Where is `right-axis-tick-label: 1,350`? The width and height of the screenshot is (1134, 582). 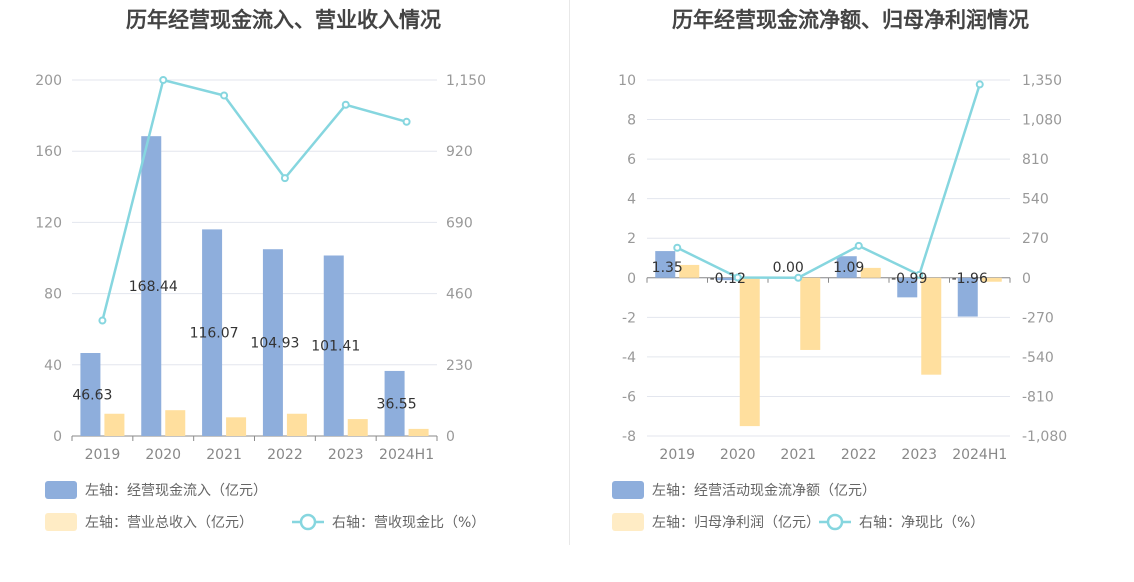 right-axis-tick-label: 1,350 is located at coordinates (1042, 81).